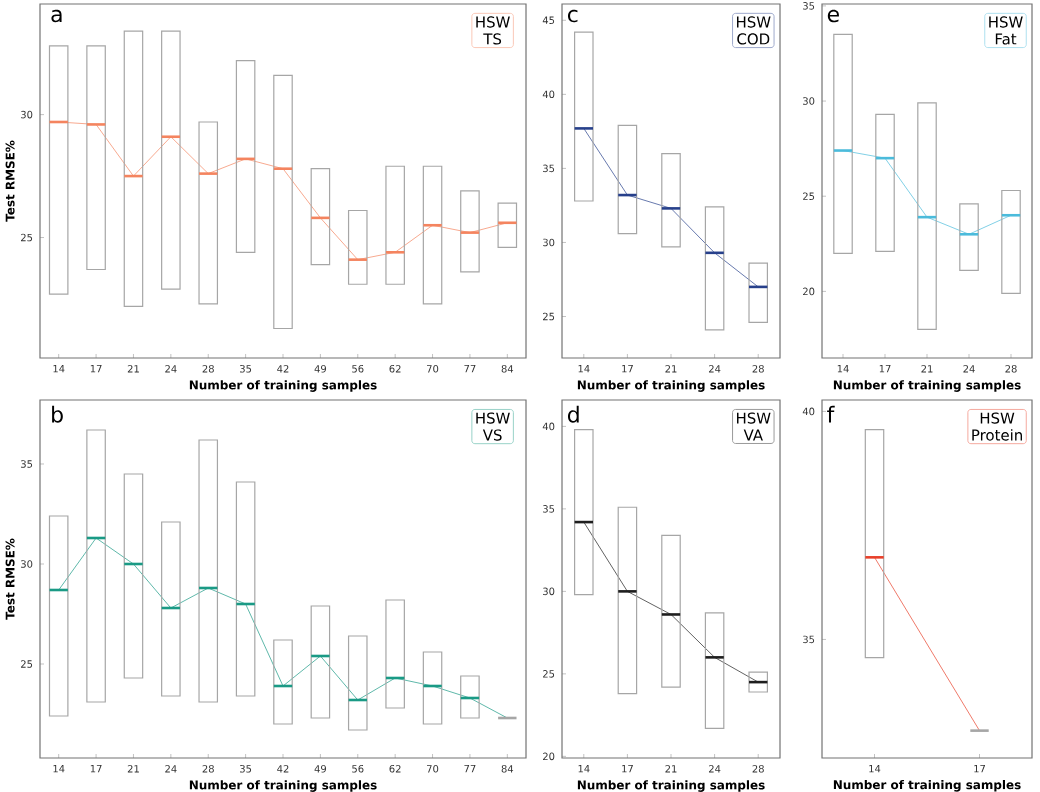 The width and height of the screenshot is (1040, 792). What do you see at coordinates (572, 16) in the screenshot?
I see `annotation: c` at bounding box center [572, 16].